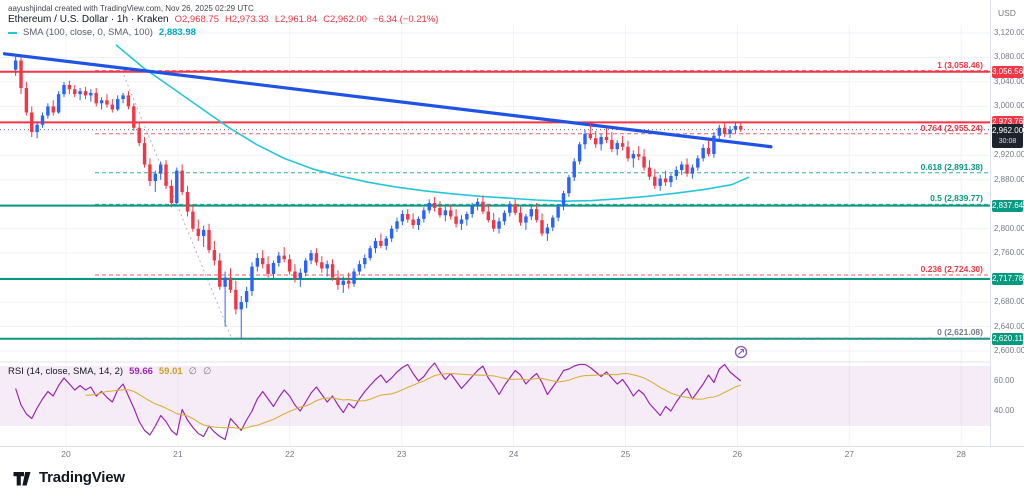 The height and width of the screenshot is (493, 1024). I want to click on price-tick-label: 2,920.00, so click(1009, 155).